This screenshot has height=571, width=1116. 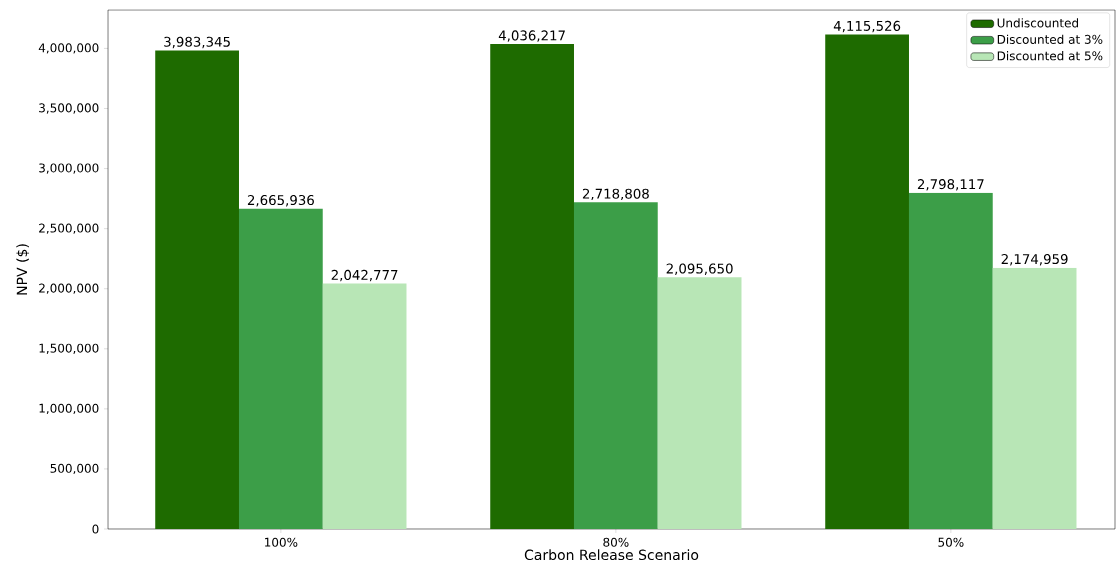 What do you see at coordinates (1034, 259) in the screenshot?
I see `data-label: 2,174,959` at bounding box center [1034, 259].